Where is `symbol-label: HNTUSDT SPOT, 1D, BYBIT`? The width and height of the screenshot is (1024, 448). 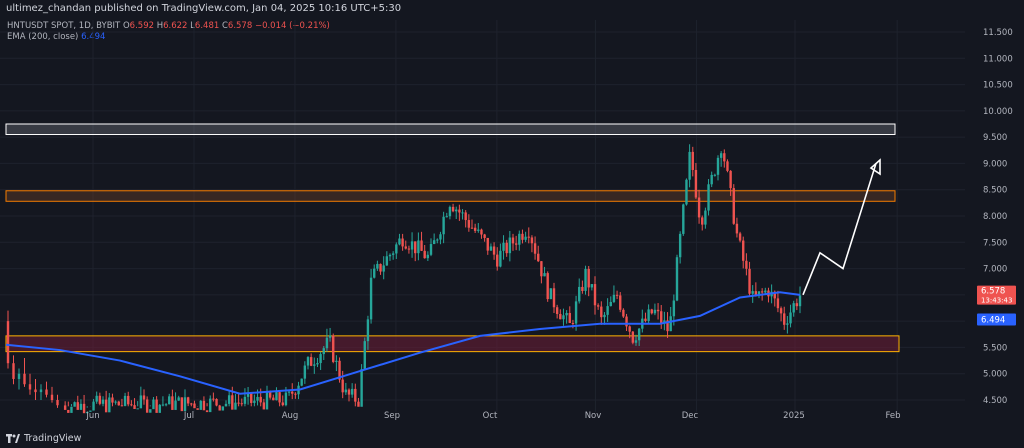 symbol-label: HNTUSDT SPOT, 1D, BYBIT is located at coordinates (64, 26).